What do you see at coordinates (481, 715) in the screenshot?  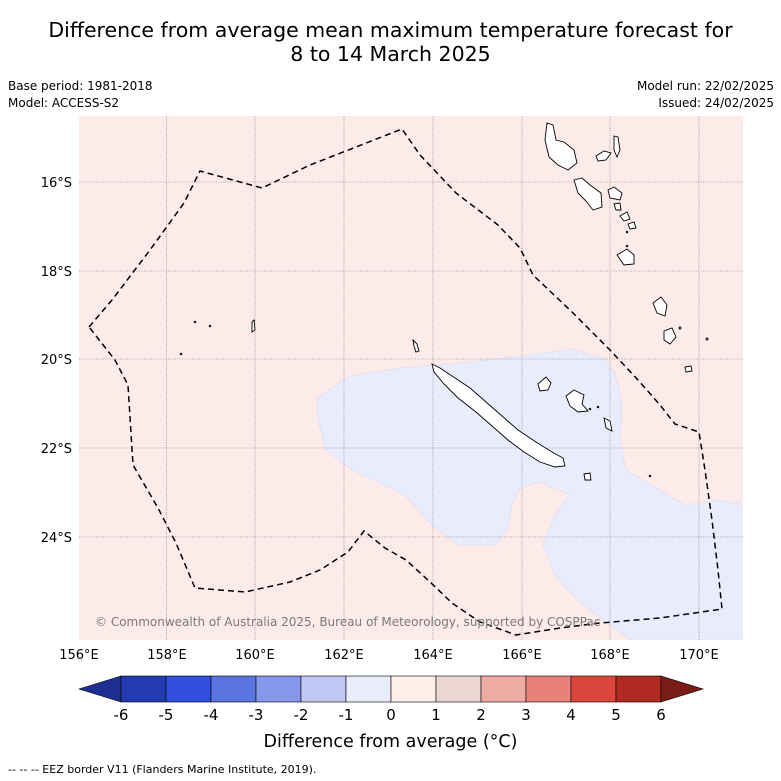 I see `colorbar-tick: 2` at bounding box center [481, 715].